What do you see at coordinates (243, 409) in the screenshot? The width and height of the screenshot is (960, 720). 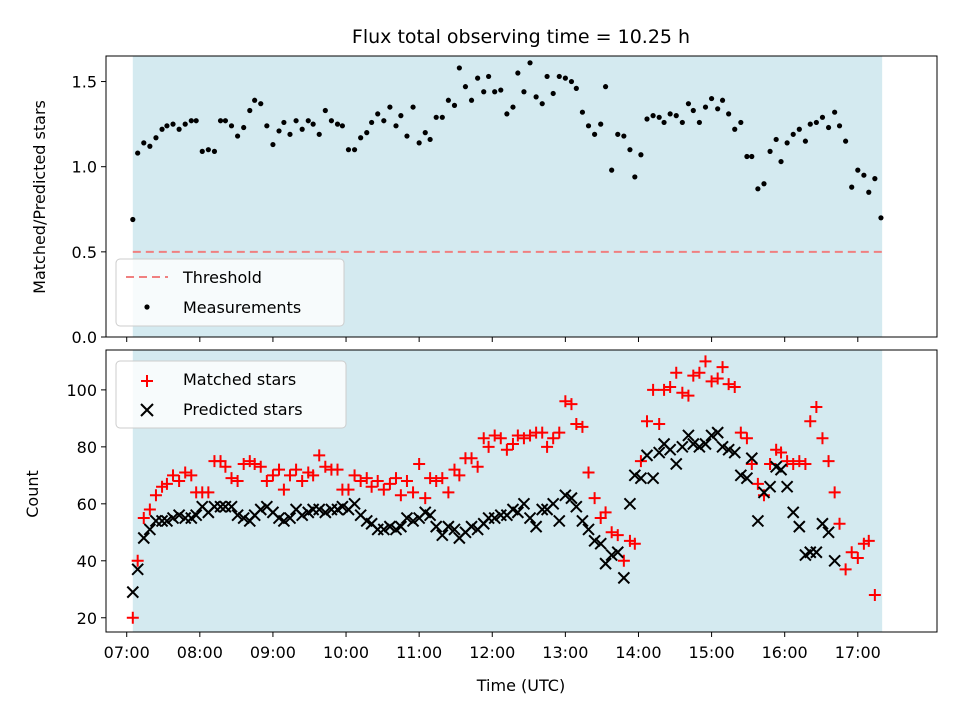 I see `legend-predicted-label: Predicted stars` at bounding box center [243, 409].